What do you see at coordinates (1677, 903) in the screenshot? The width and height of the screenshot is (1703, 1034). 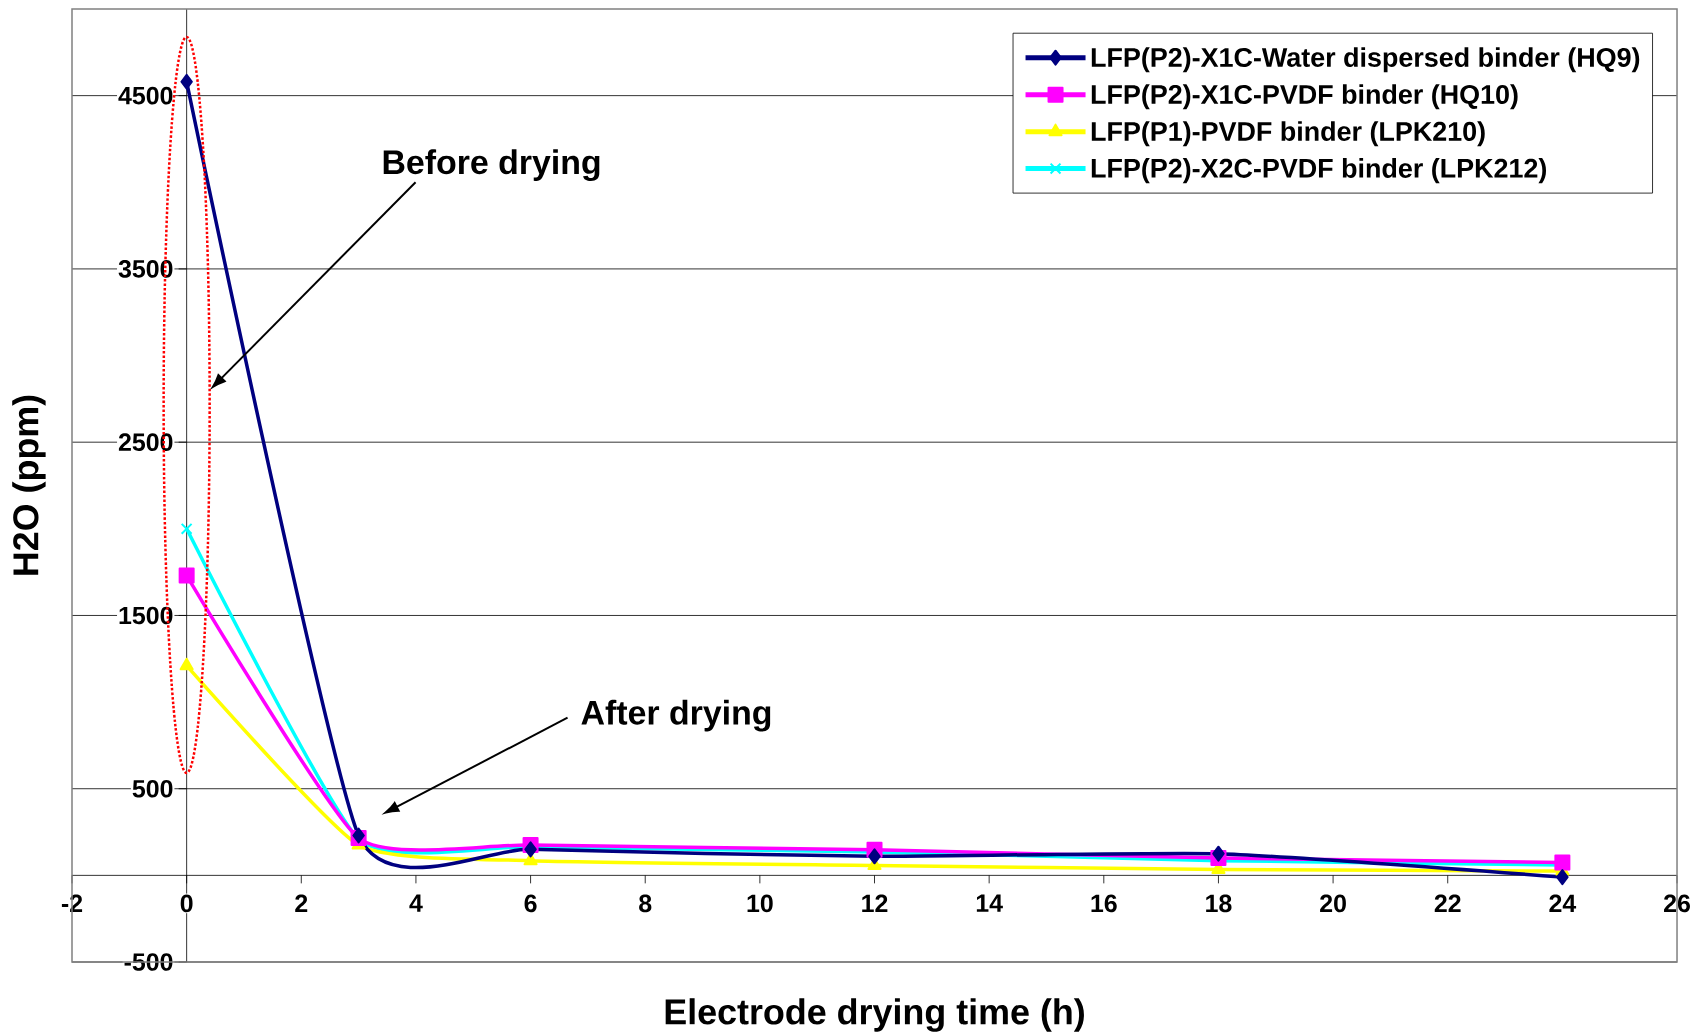 I see `x-tick-label: 26` at bounding box center [1677, 903].